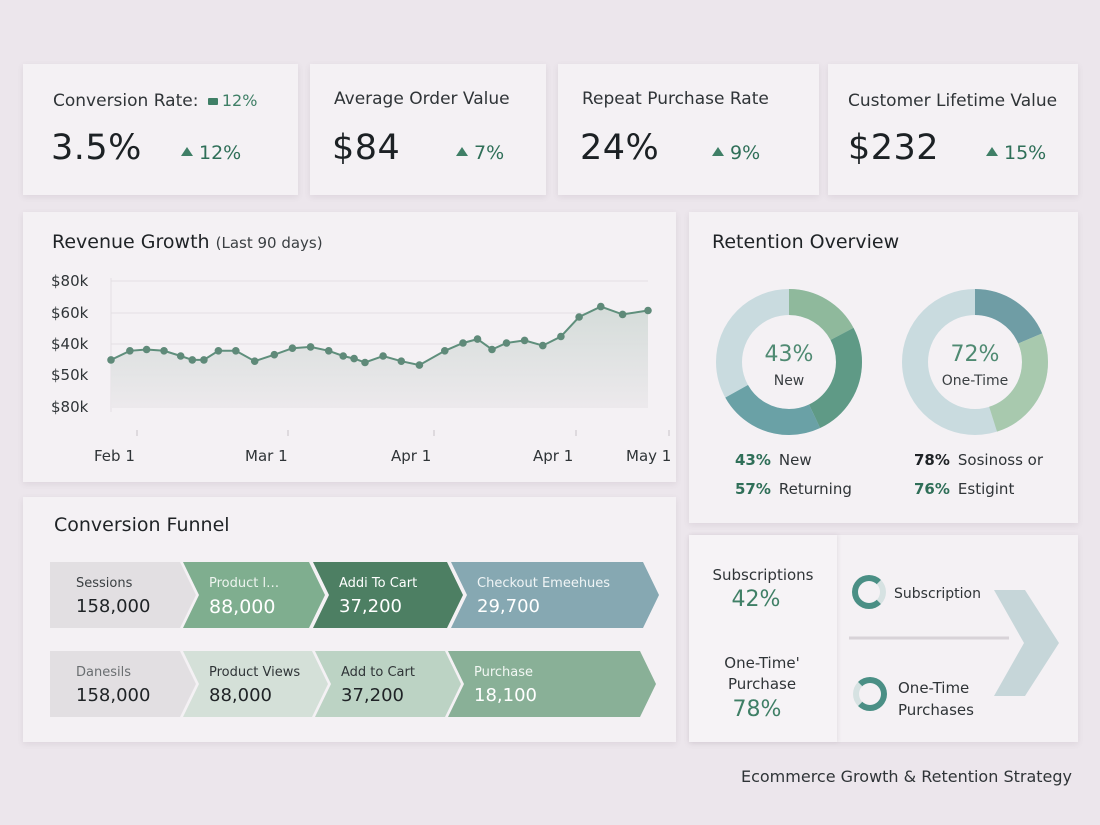 The height and width of the screenshot is (825, 1100). What do you see at coordinates (142, 525) in the screenshot?
I see `panel-title: Conversion Funnel` at bounding box center [142, 525].